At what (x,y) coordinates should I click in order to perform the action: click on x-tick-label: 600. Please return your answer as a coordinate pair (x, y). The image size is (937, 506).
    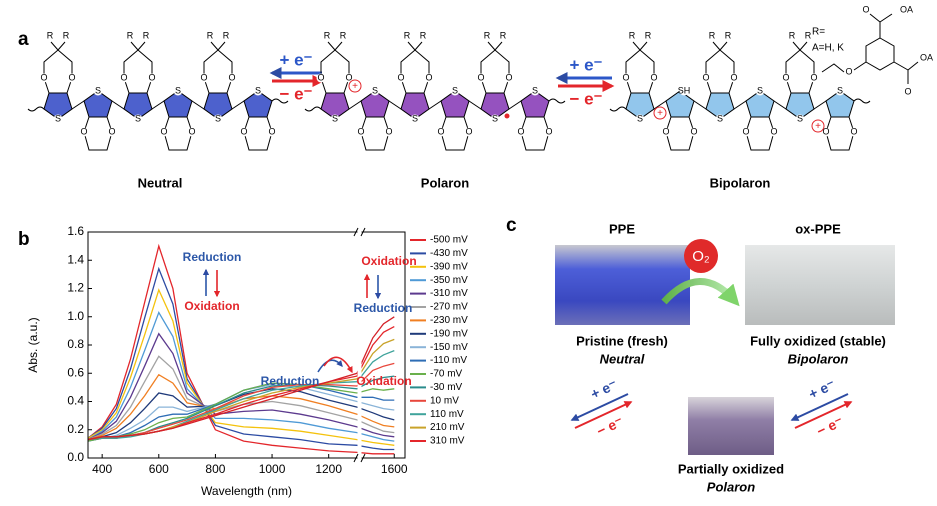
    Looking at the image, I should click on (159, 469).